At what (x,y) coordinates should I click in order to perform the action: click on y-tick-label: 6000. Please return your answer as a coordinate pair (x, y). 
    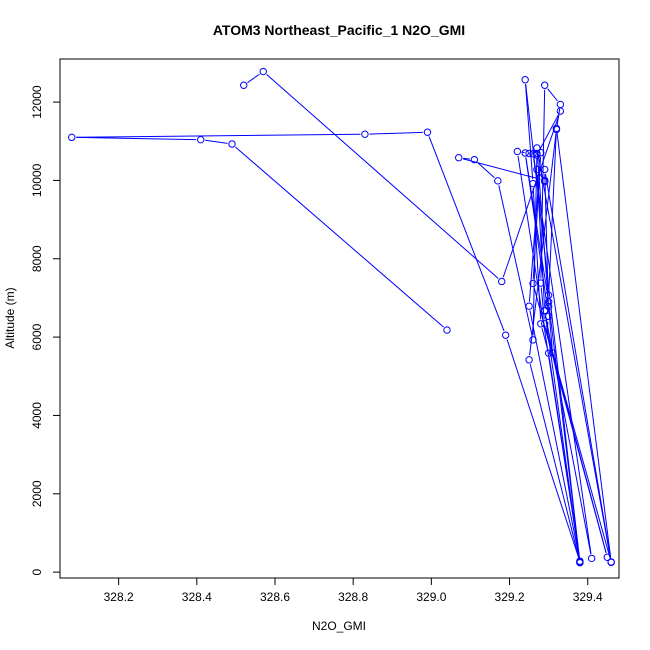
    Looking at the image, I should click on (37, 336).